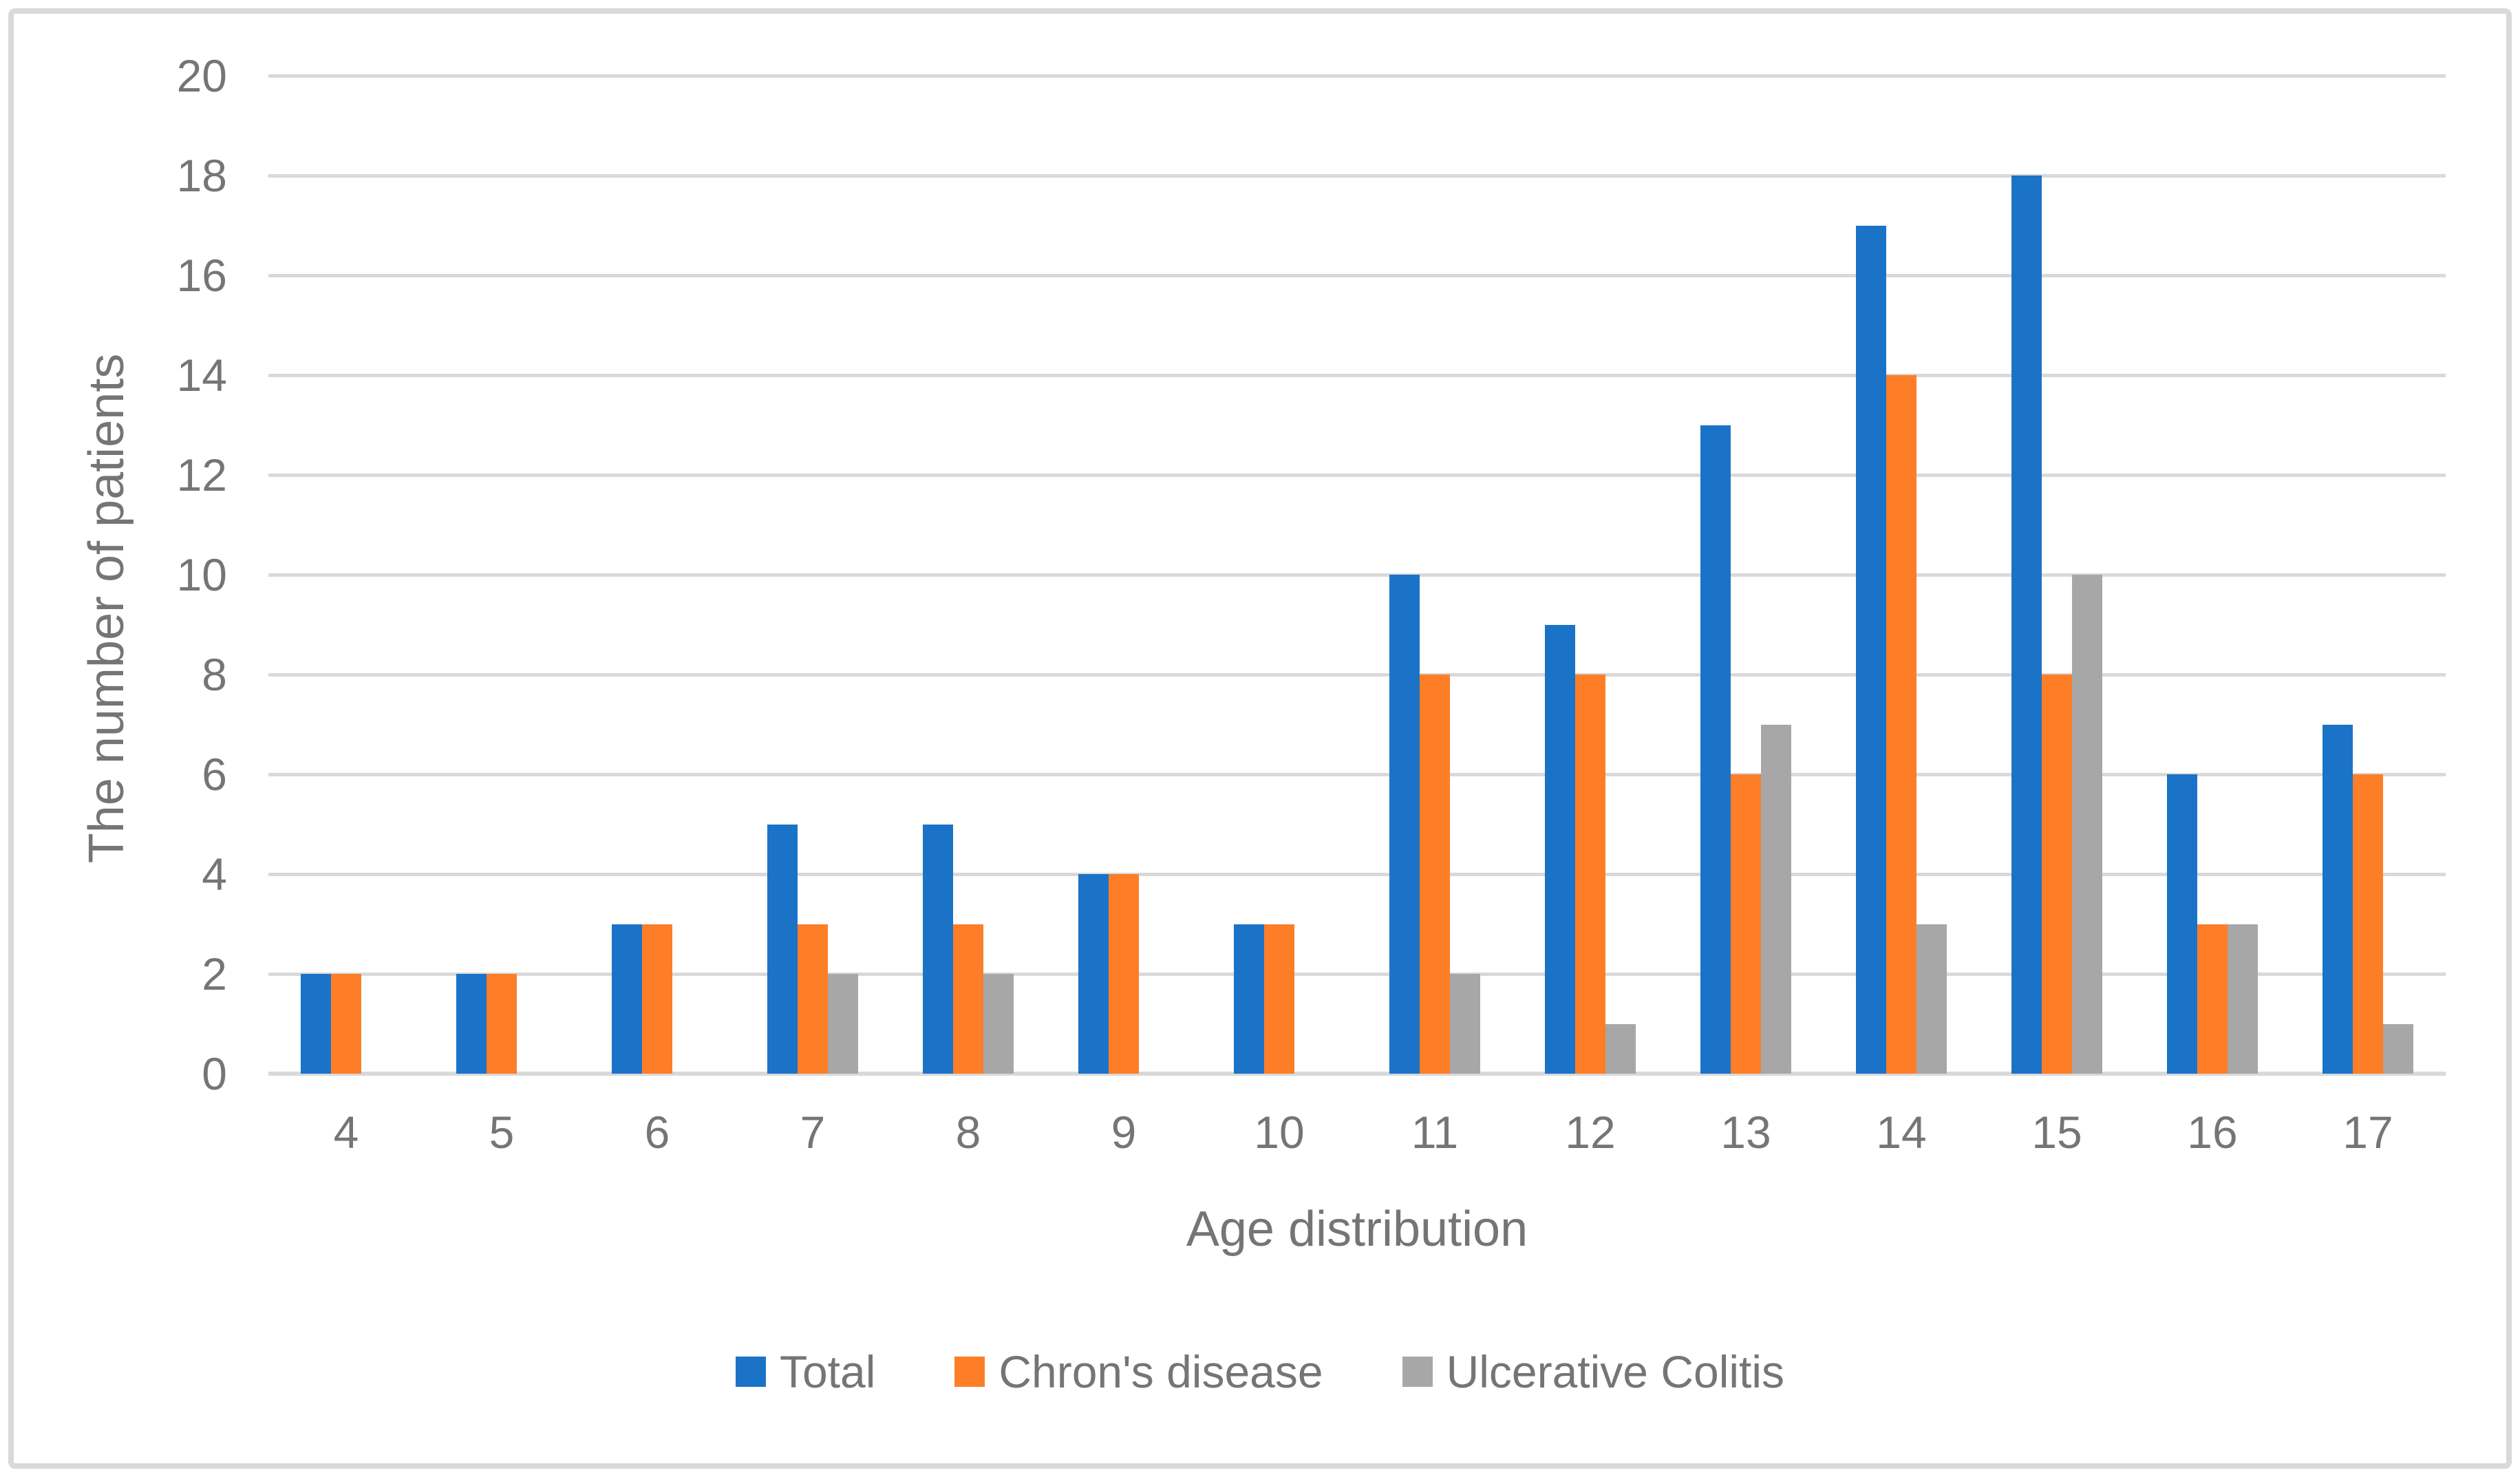 The width and height of the screenshot is (2520, 1477). Describe the element at coordinates (502, 1132) in the screenshot. I see `x-tick-label-5: 5` at that location.